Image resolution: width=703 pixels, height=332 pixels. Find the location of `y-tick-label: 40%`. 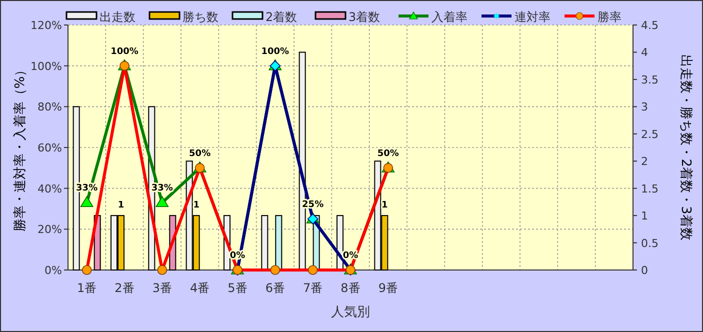

y-tick-label: 40% is located at coordinates (50, 189).